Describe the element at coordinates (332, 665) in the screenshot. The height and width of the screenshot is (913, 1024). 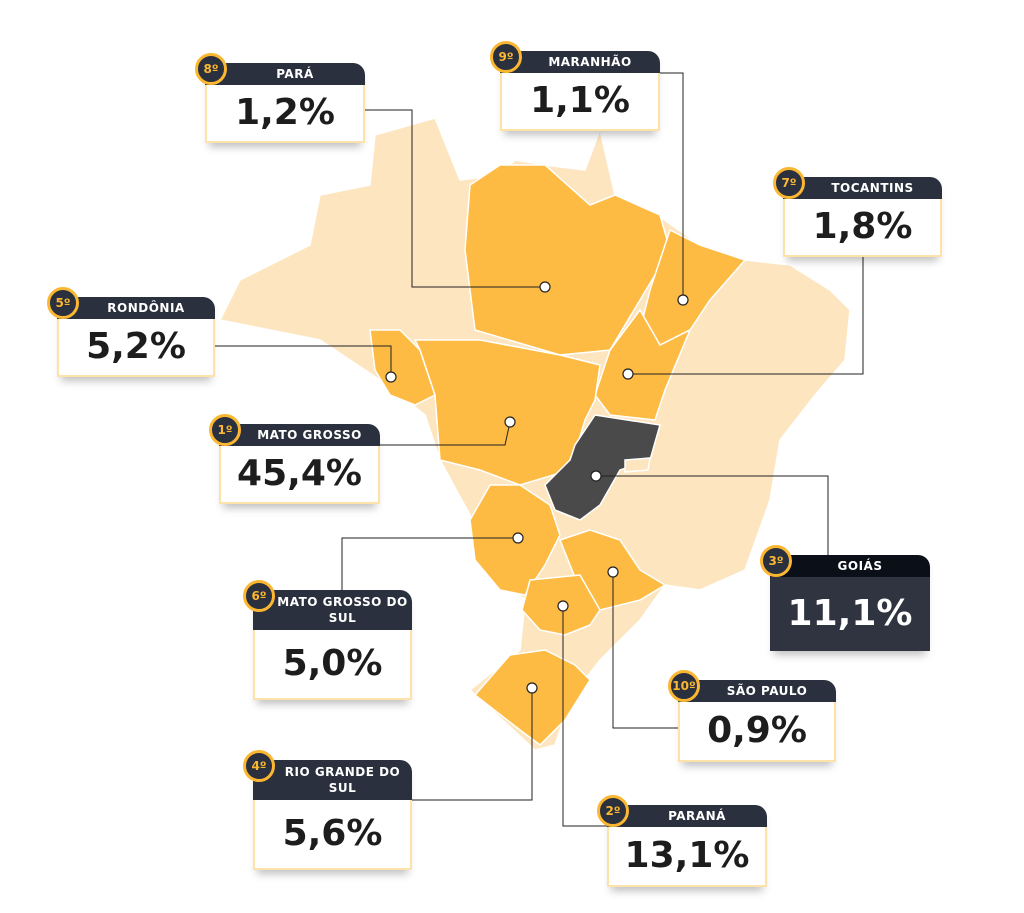
I see `state-value: 5,0%` at that location.